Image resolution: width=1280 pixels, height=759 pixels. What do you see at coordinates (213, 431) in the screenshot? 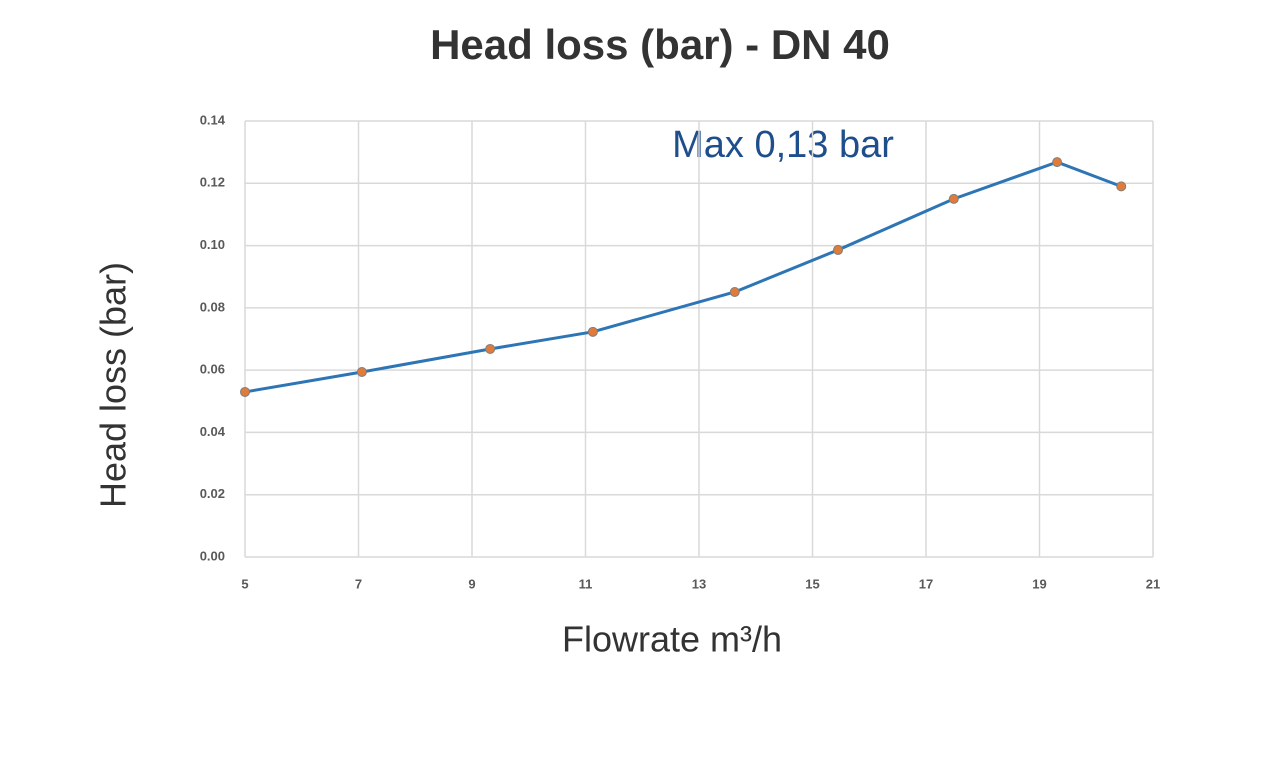
I see `y-tick-label: 0.04` at bounding box center [213, 431].